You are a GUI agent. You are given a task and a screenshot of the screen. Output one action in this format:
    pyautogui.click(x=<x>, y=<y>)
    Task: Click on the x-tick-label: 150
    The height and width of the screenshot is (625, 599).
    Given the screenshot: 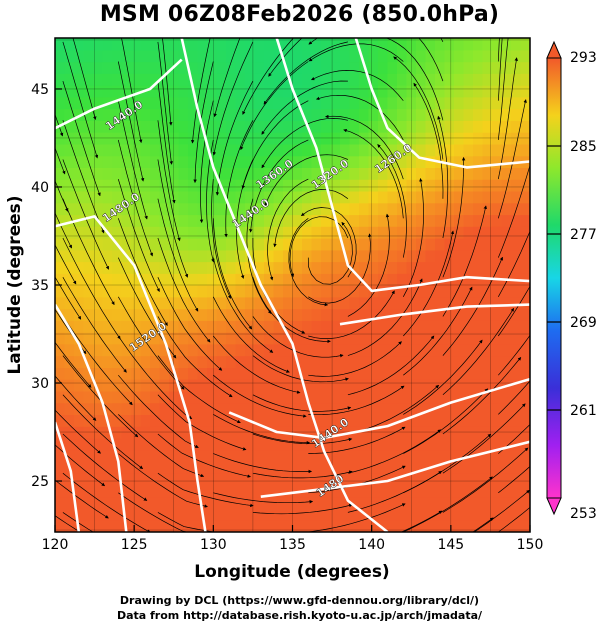 What is the action you would take?
    pyautogui.click(x=530, y=545)
    